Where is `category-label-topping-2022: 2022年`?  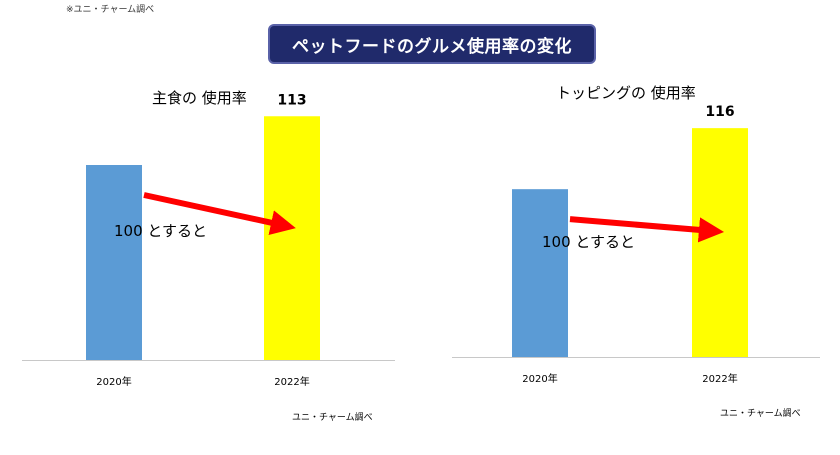
category-label-topping-2022: 2022年 is located at coordinates (719, 378).